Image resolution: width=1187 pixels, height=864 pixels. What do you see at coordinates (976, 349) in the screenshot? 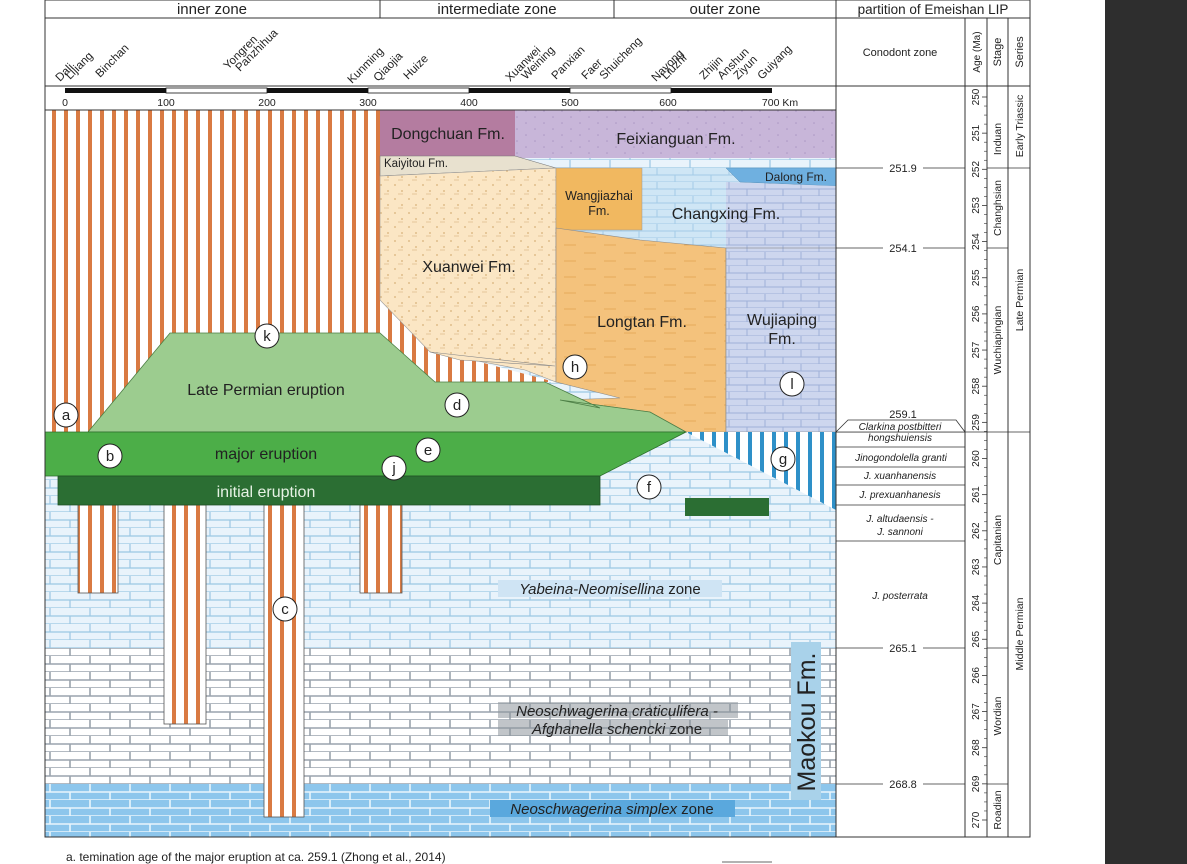
I see `age-tick-label: 257` at bounding box center [976, 349].